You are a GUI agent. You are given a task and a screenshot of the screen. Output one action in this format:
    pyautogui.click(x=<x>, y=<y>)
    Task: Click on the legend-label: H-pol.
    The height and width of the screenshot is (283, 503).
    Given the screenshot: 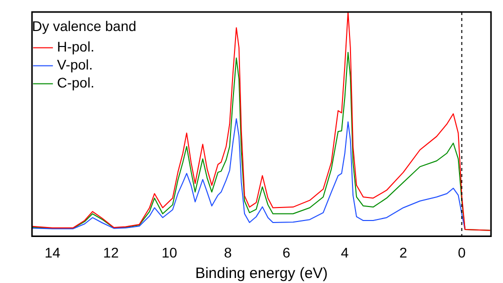 What is the action you would take?
    pyautogui.click(x=75, y=46)
    